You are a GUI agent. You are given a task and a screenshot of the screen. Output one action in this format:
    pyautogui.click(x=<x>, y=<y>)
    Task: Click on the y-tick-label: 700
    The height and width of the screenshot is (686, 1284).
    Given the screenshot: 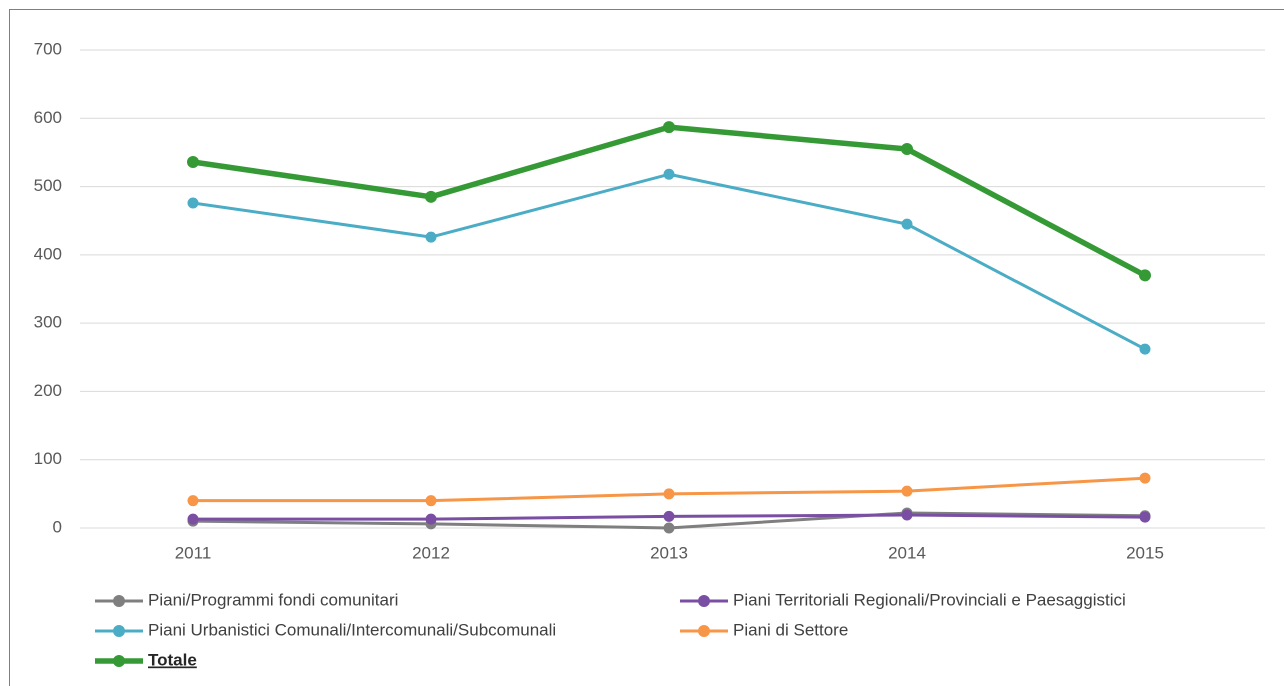 What is the action you would take?
    pyautogui.click(x=48, y=48)
    